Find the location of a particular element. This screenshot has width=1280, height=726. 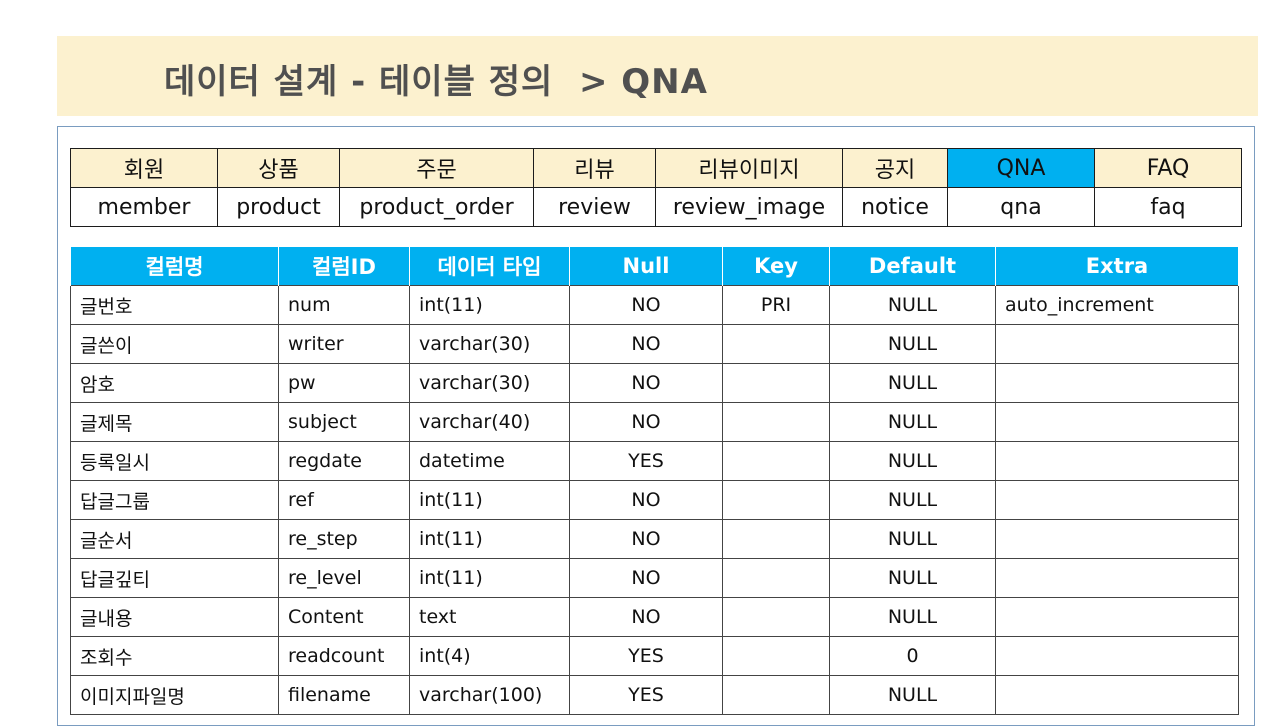

page-title-sub: > QNA is located at coordinates (643, 82).